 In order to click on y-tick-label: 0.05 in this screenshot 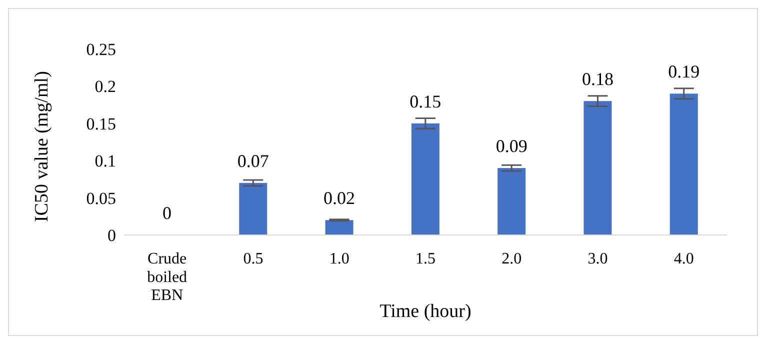, I will do `click(101, 198)`.